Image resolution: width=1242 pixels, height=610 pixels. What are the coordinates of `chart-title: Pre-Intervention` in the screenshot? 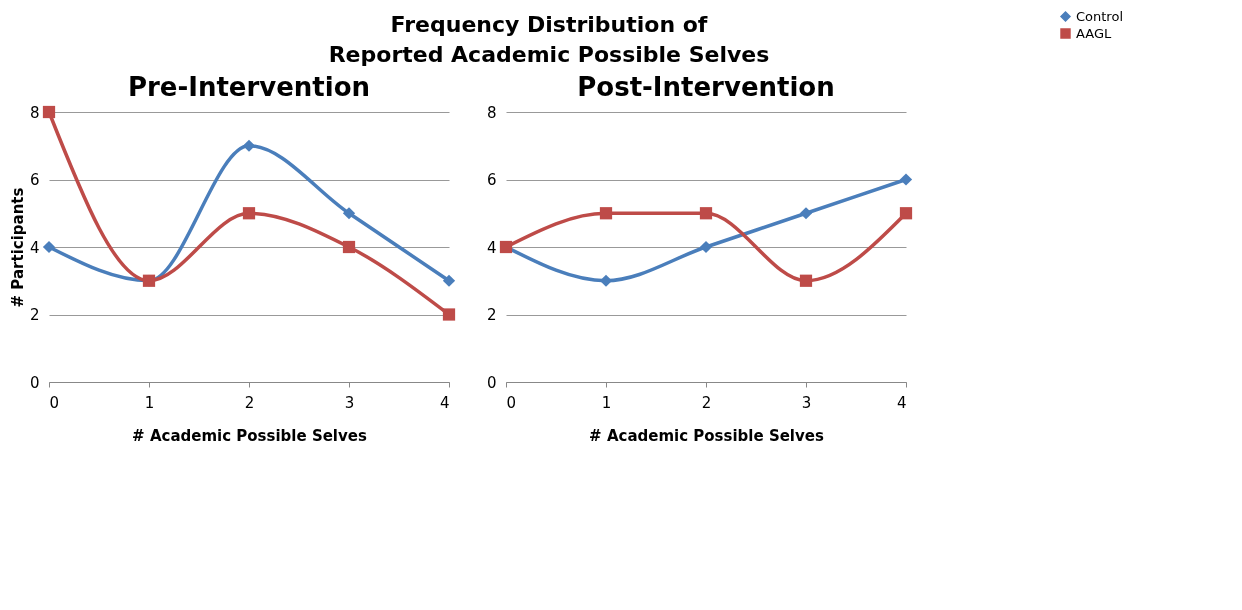 It's located at (249, 87).